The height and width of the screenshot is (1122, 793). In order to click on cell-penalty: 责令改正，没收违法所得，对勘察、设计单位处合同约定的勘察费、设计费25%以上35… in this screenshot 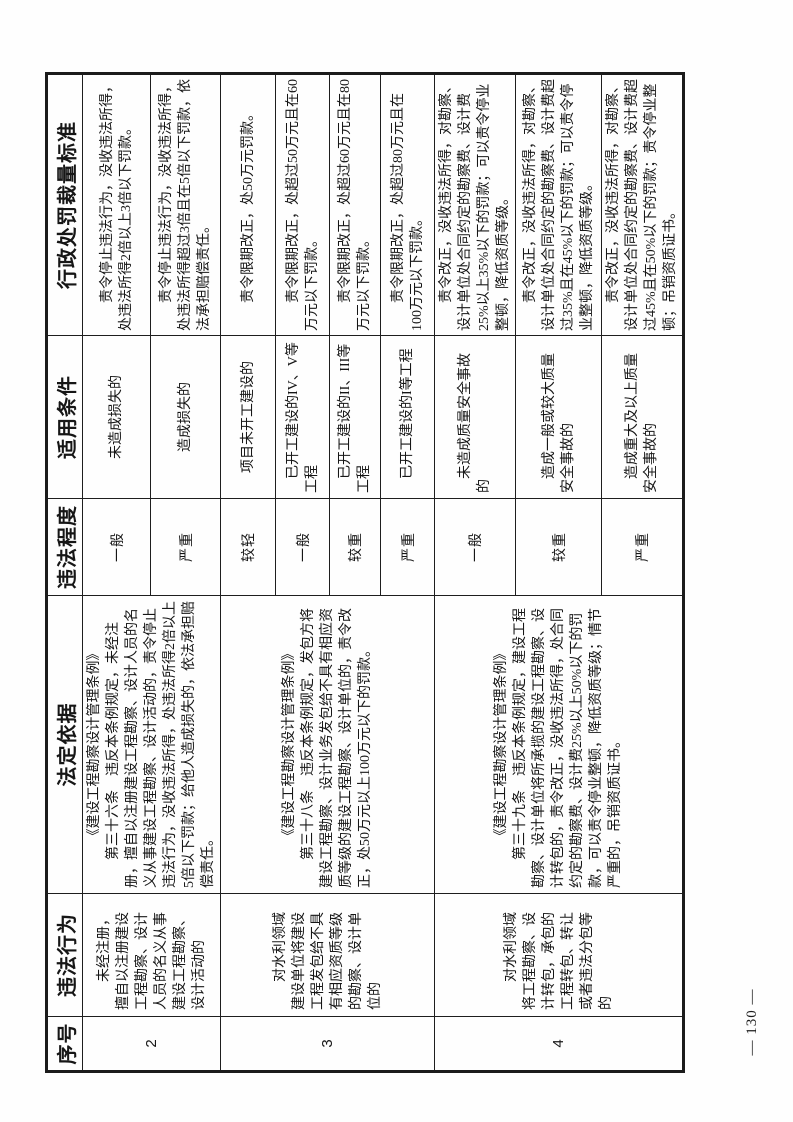, I will do `click(475, 204)`.